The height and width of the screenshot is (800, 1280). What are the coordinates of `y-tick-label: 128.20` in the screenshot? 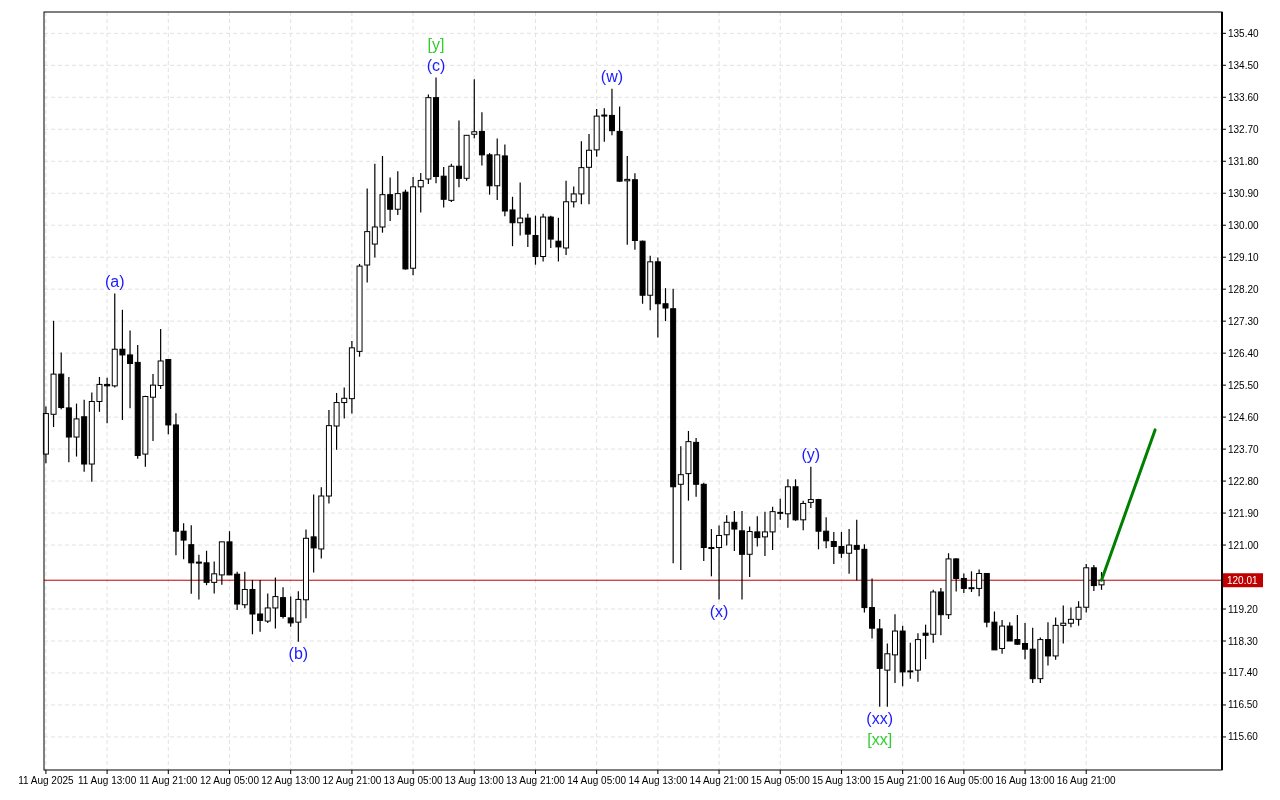 It's located at (1244, 289).